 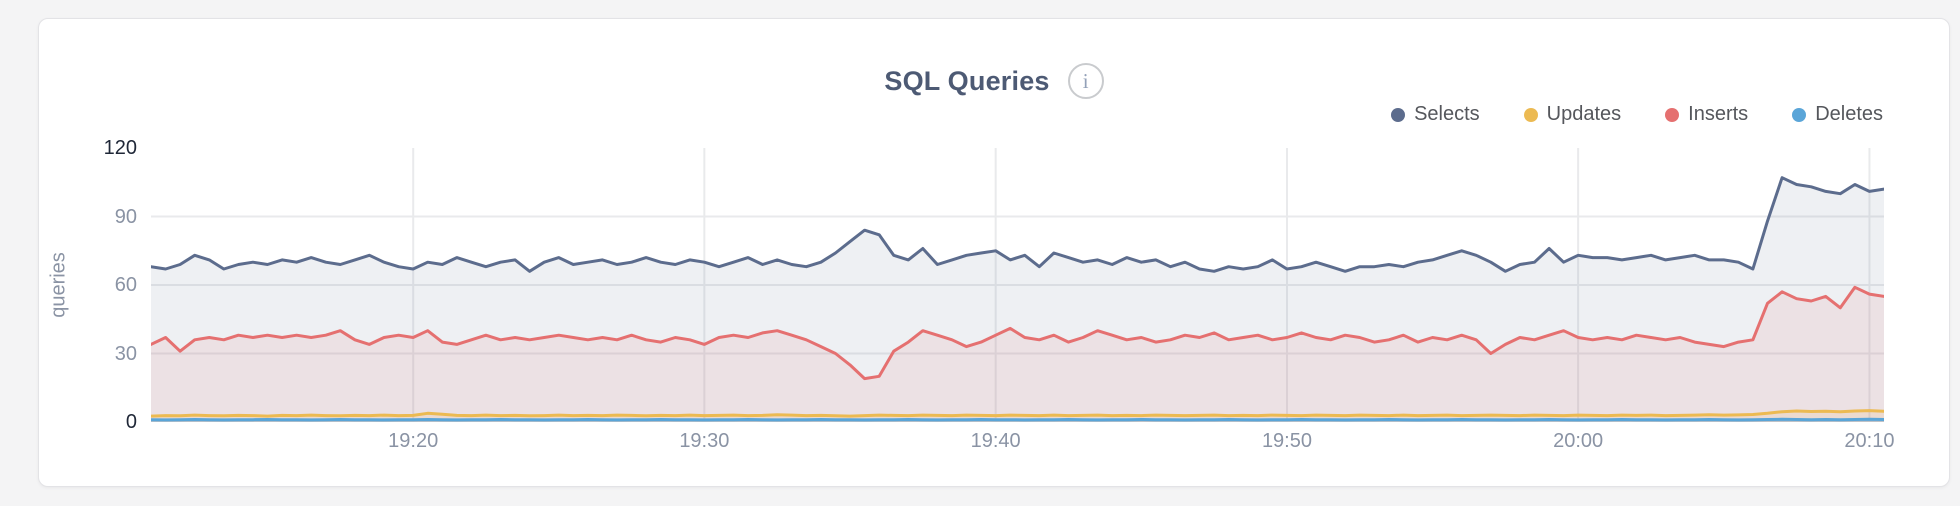 What do you see at coordinates (1869, 441) in the screenshot?
I see `x-tick-label: 20:10` at bounding box center [1869, 441].